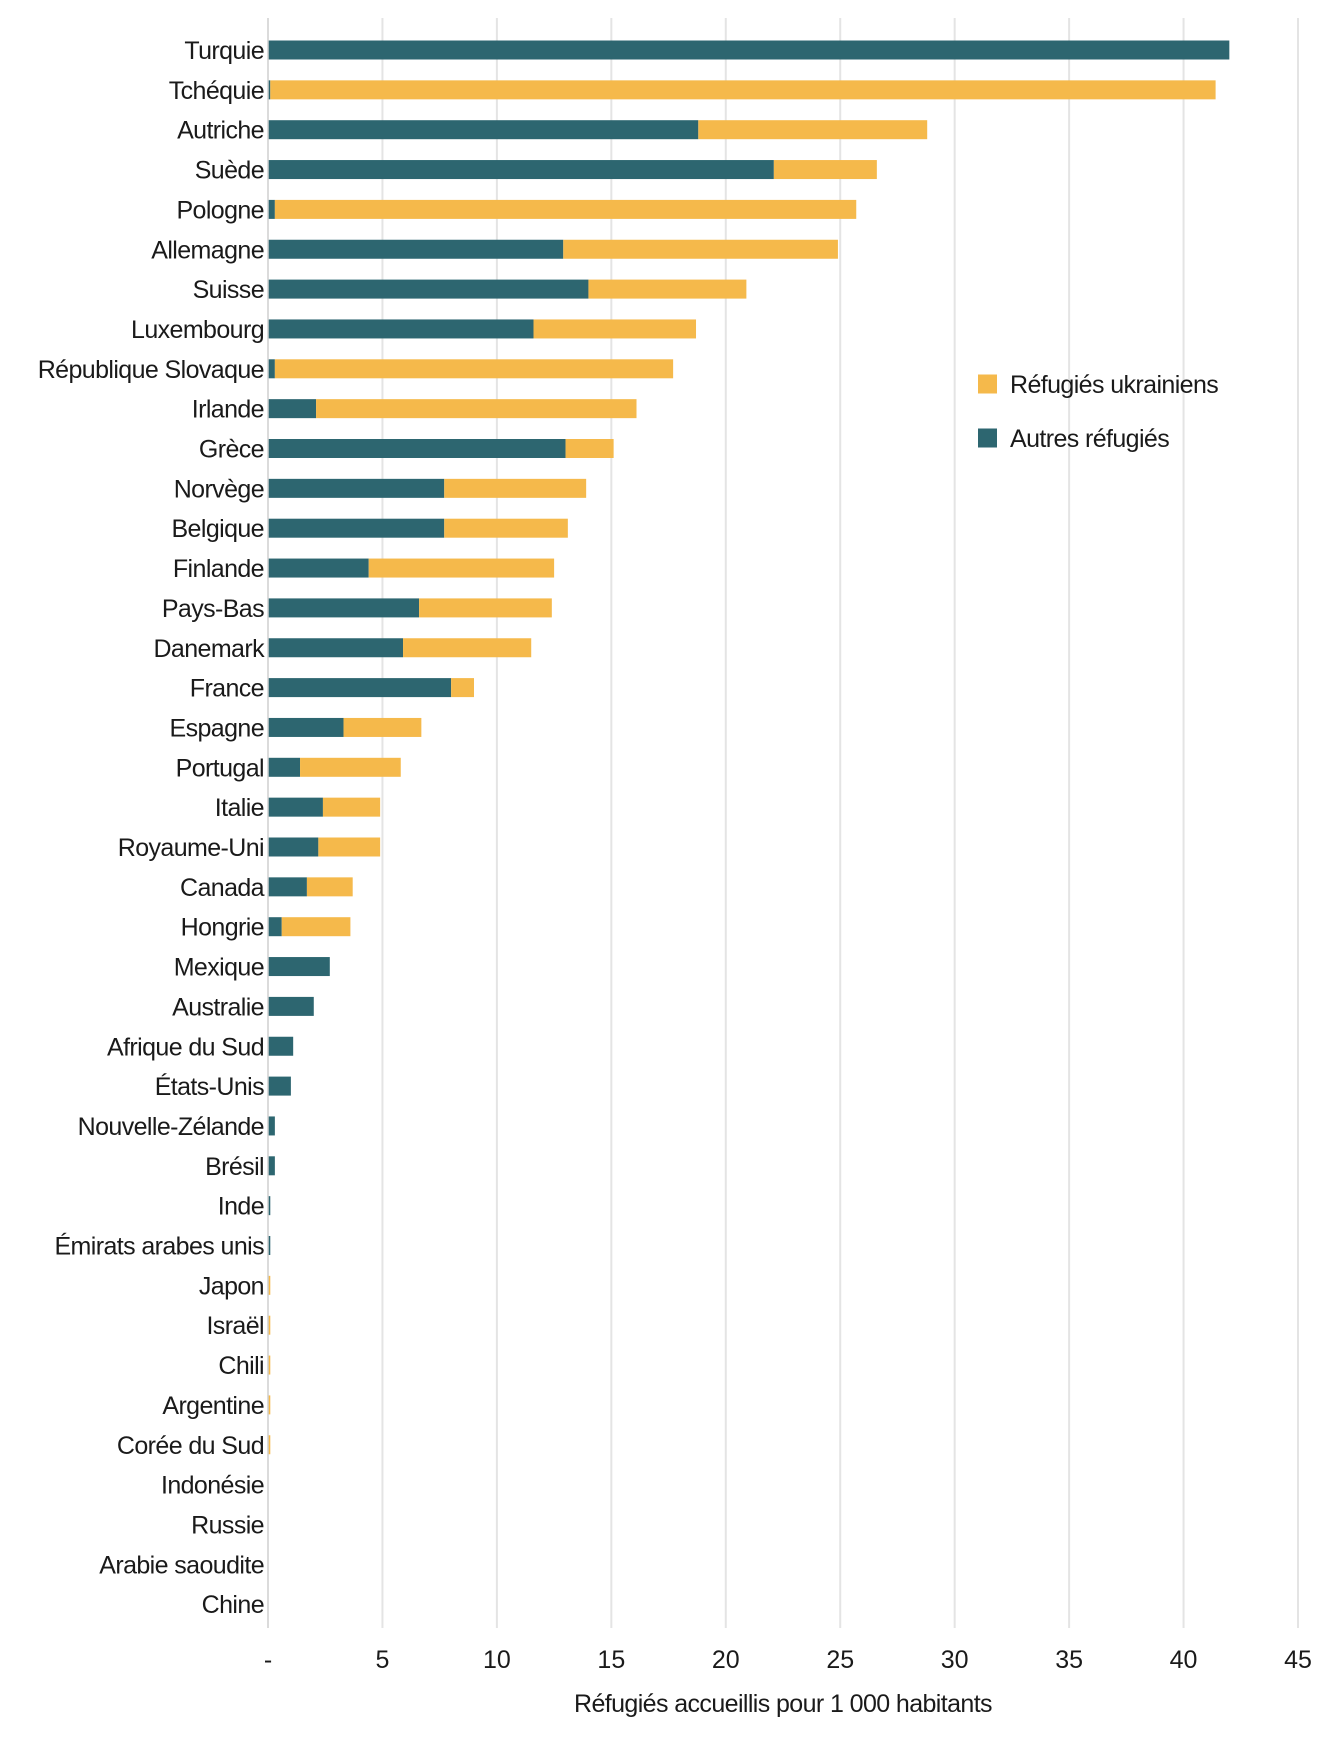 The height and width of the screenshot is (1748, 1344). I want to click on category-label: Japon, so click(231, 1286).